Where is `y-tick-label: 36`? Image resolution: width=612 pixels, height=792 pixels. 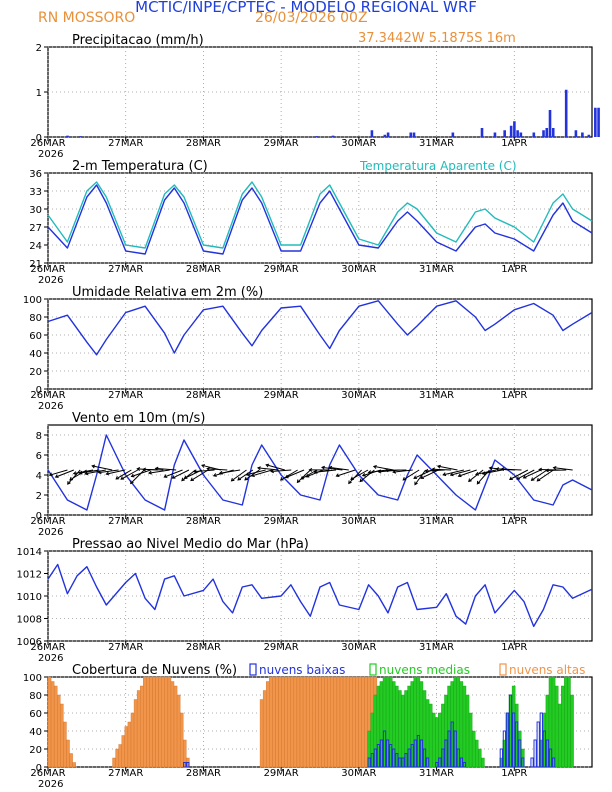 y-tick-label: 36 is located at coordinates (35, 174).